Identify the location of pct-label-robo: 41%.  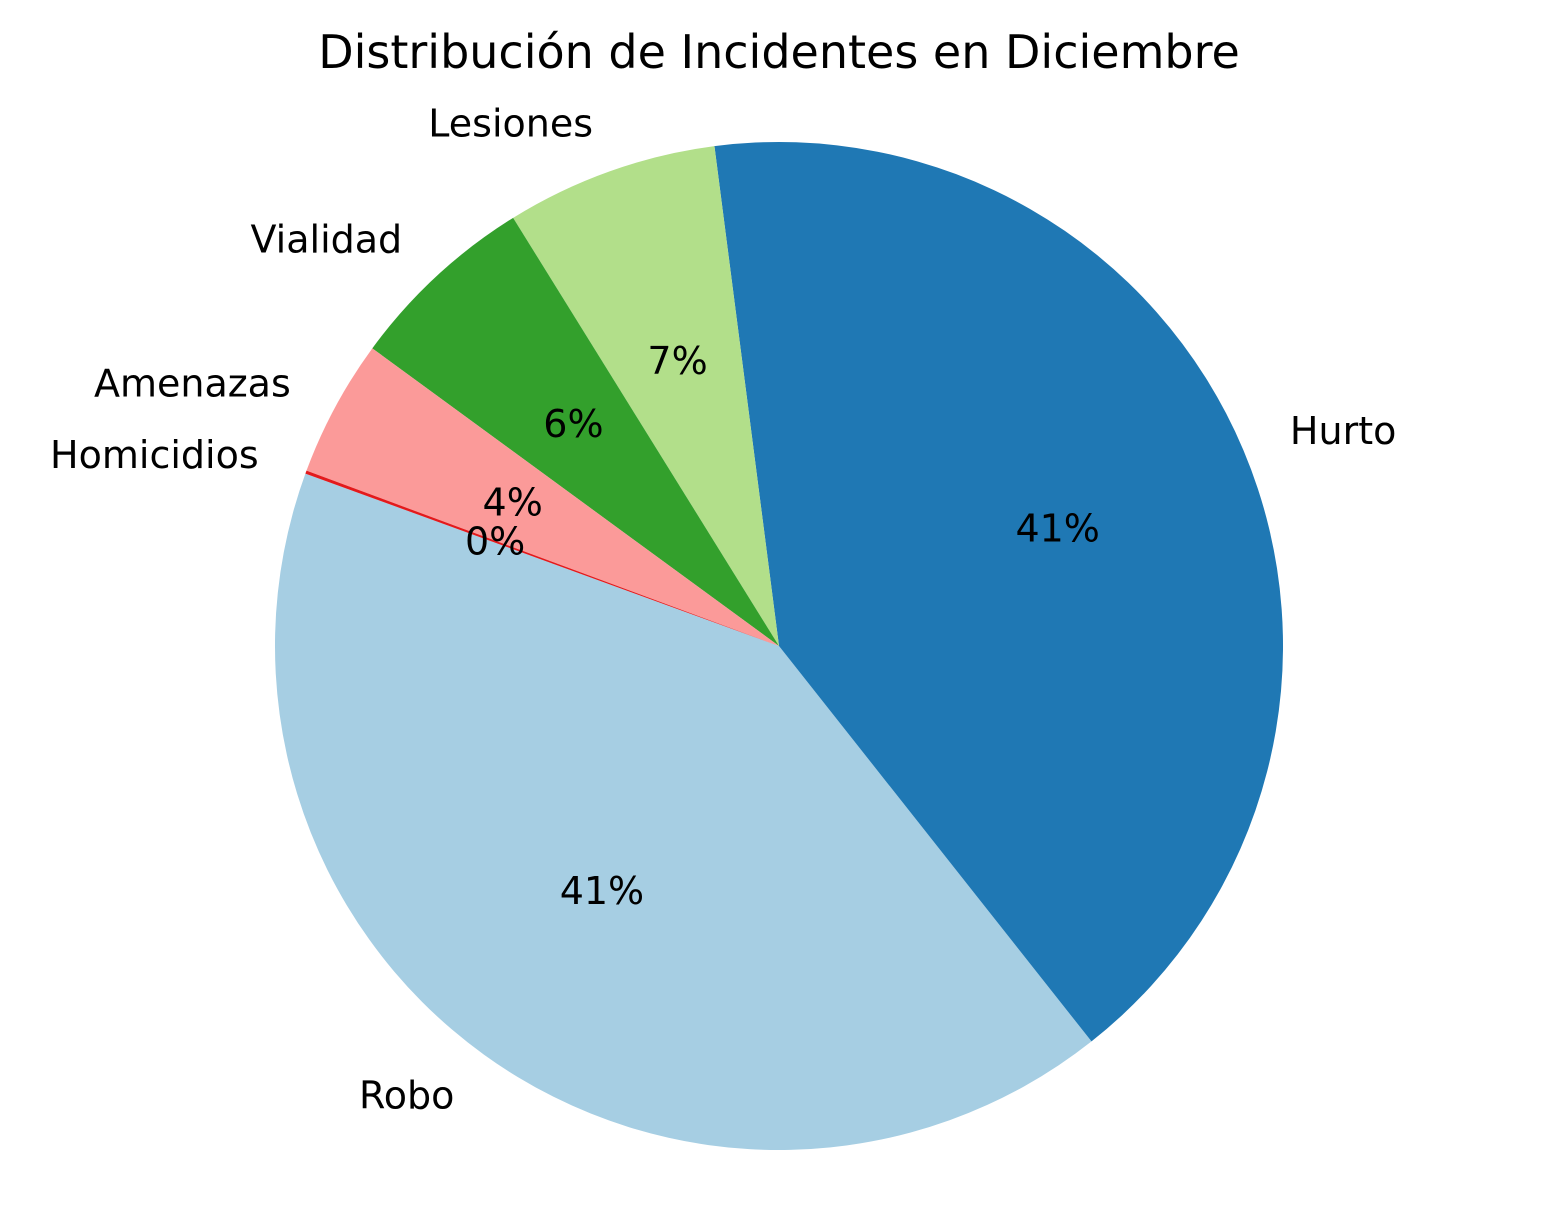
(602, 891).